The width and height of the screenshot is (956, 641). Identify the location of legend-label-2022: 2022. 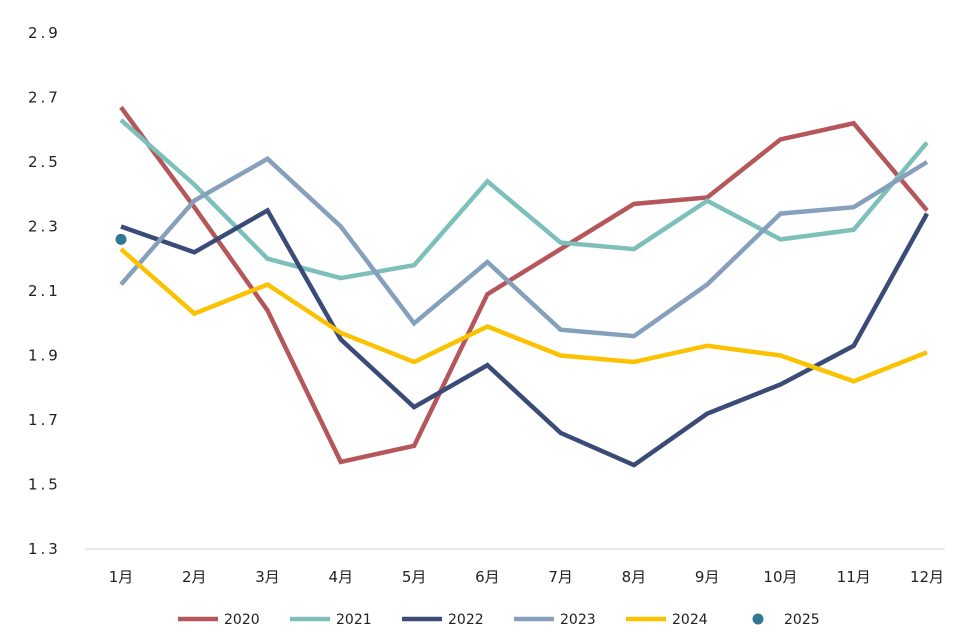
(466, 620).